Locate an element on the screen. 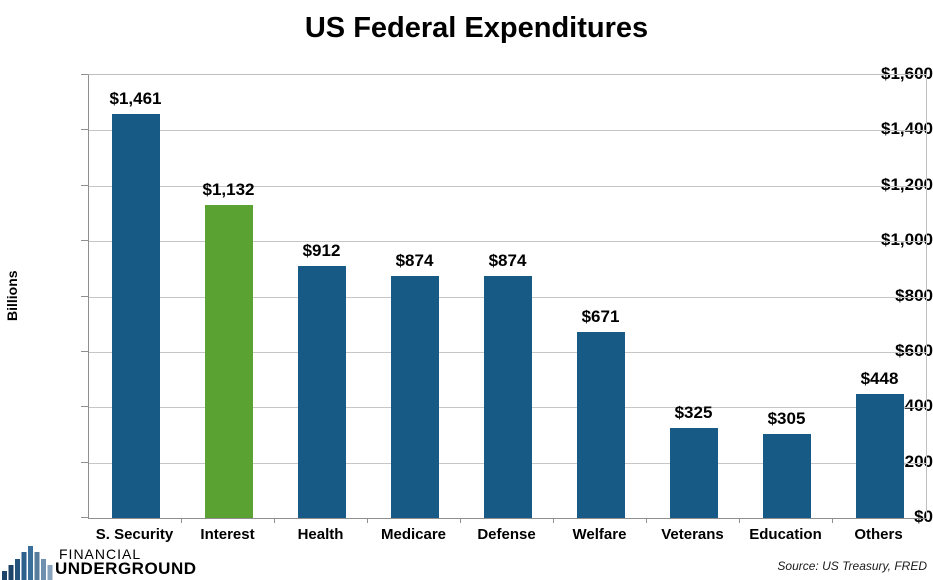 This screenshot has height=580, width=933. logo-text-underground: UNDERGROUND is located at coordinates (126, 568).